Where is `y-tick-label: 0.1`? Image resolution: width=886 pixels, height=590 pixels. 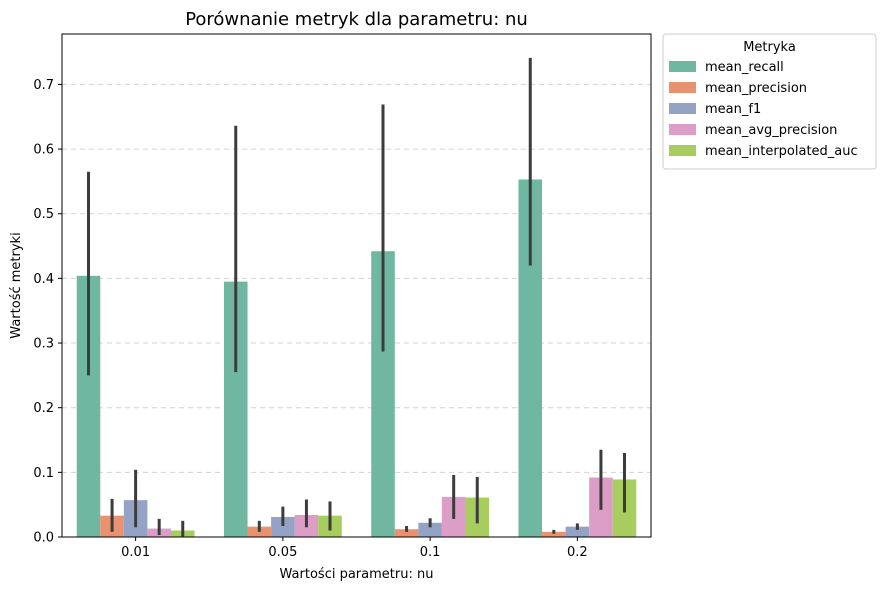
y-tick-label: 0.1 is located at coordinates (43, 473).